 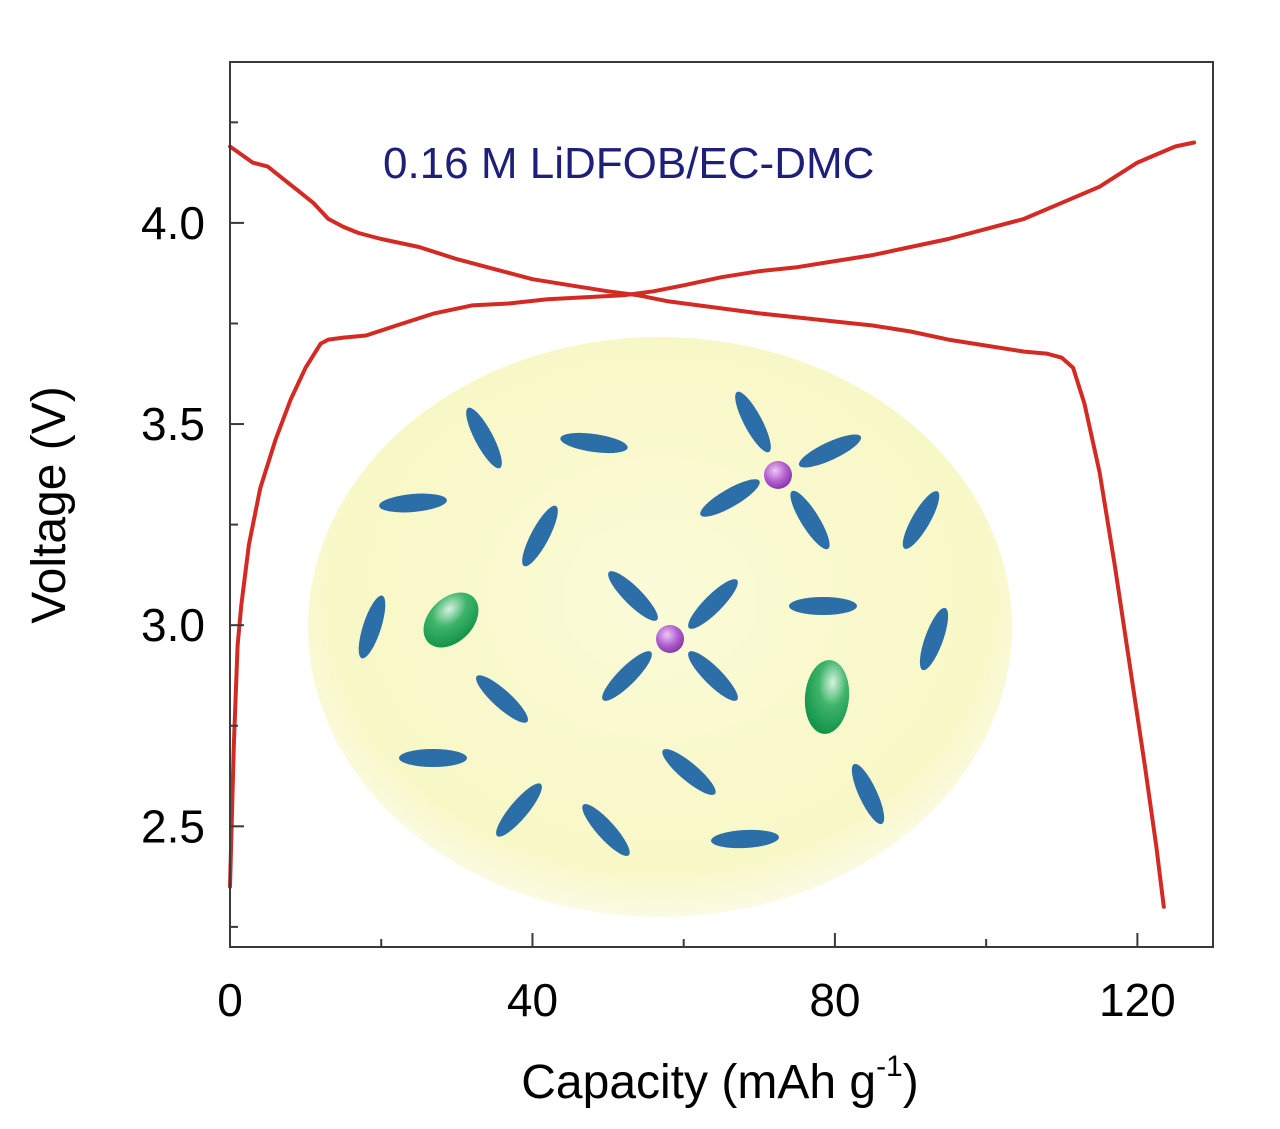 I want to click on y-tick-label: 4.0, so click(x=173, y=223).